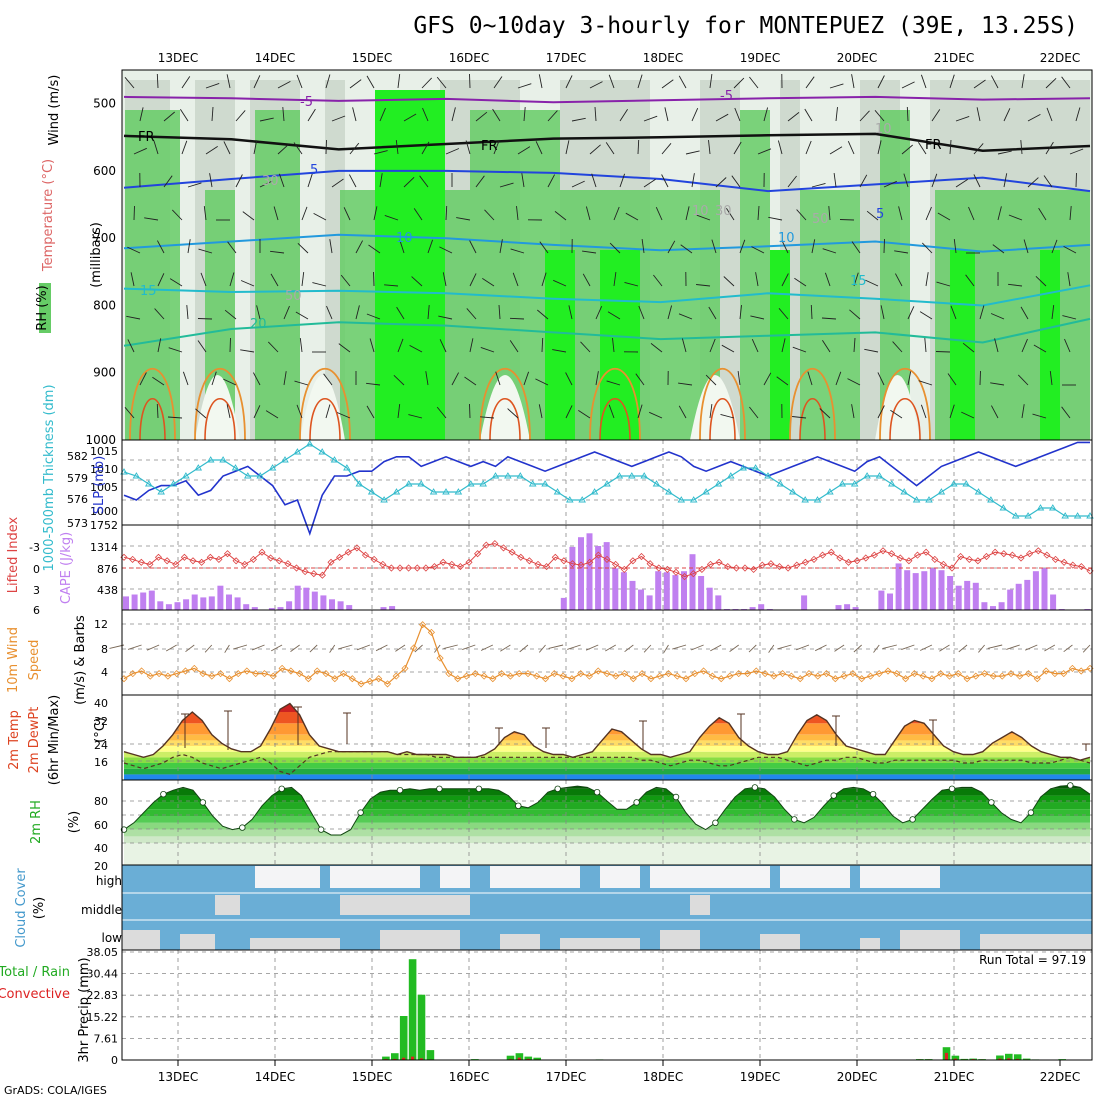  What do you see at coordinates (663, 1077) in the screenshot?
I see `bottom-date-label: 18DEC` at bounding box center [663, 1077].